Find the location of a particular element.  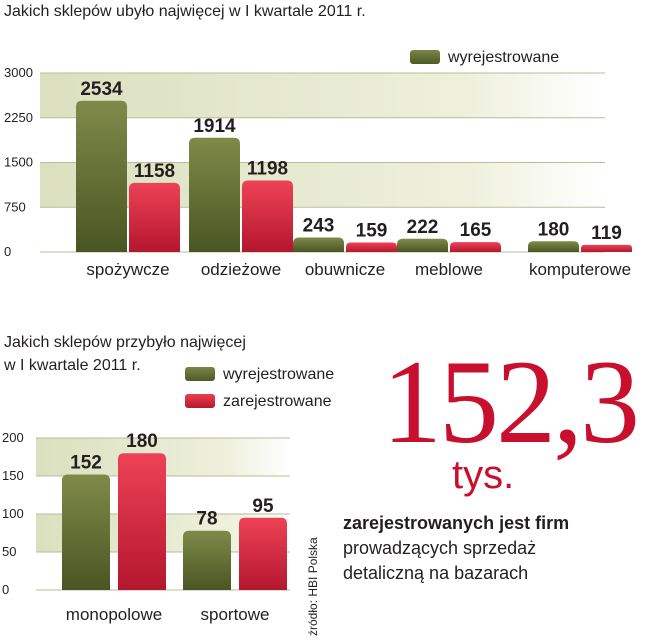

y-tick-label: 50 is located at coordinates (9, 551).